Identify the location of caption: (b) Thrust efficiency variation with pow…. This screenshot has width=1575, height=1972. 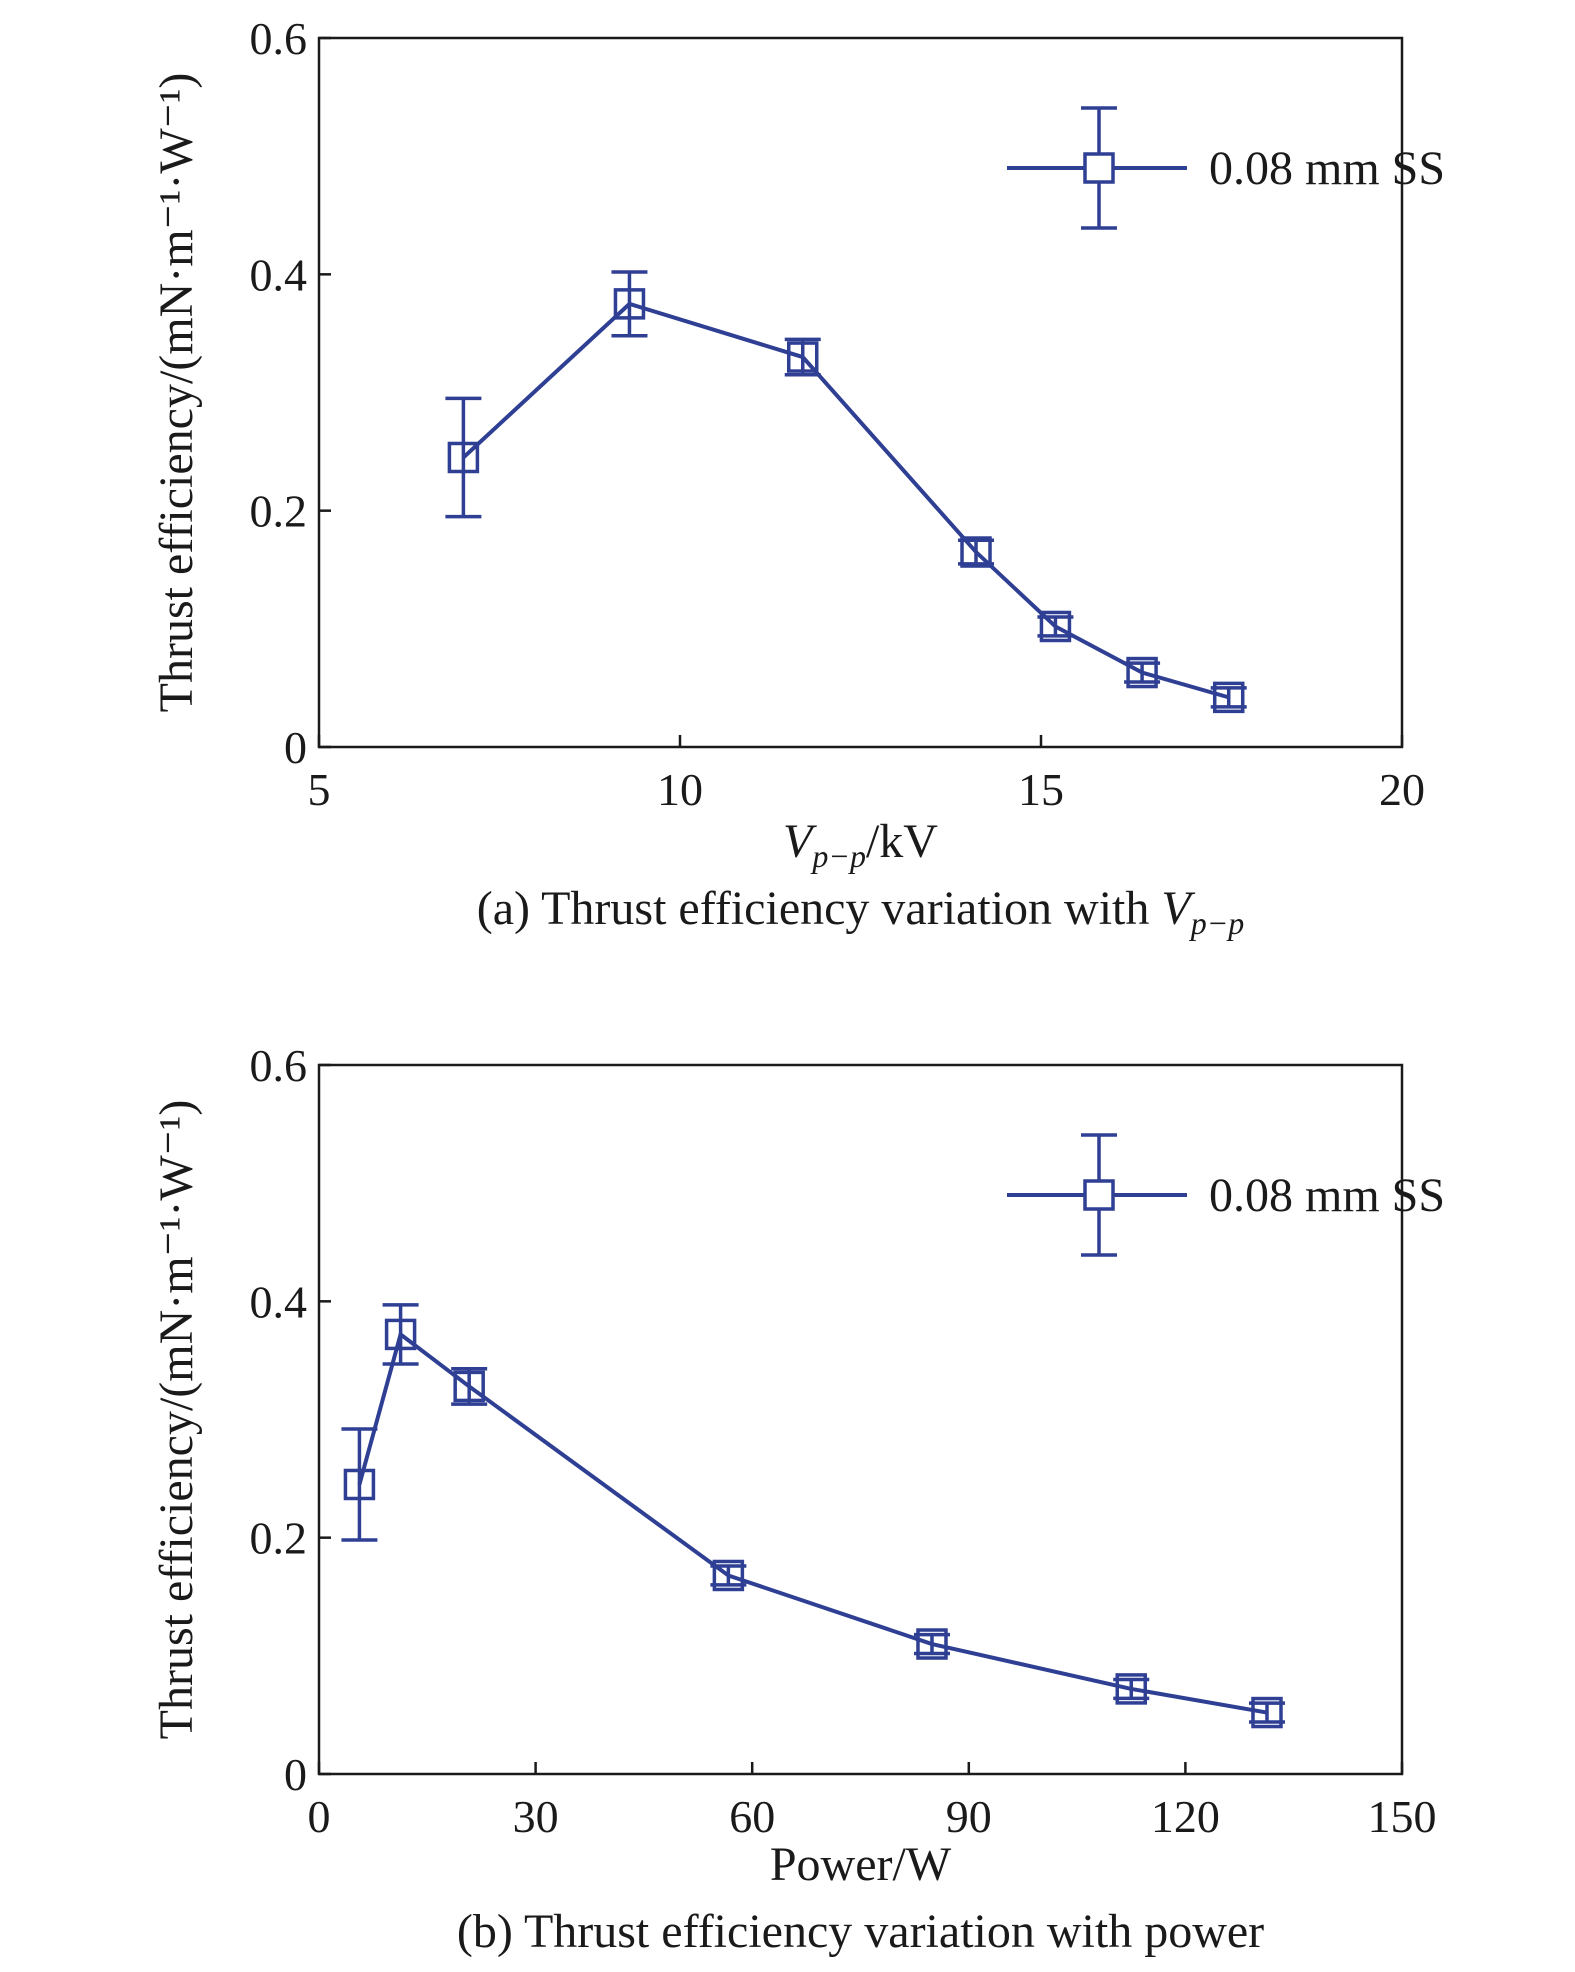
(860, 1931).